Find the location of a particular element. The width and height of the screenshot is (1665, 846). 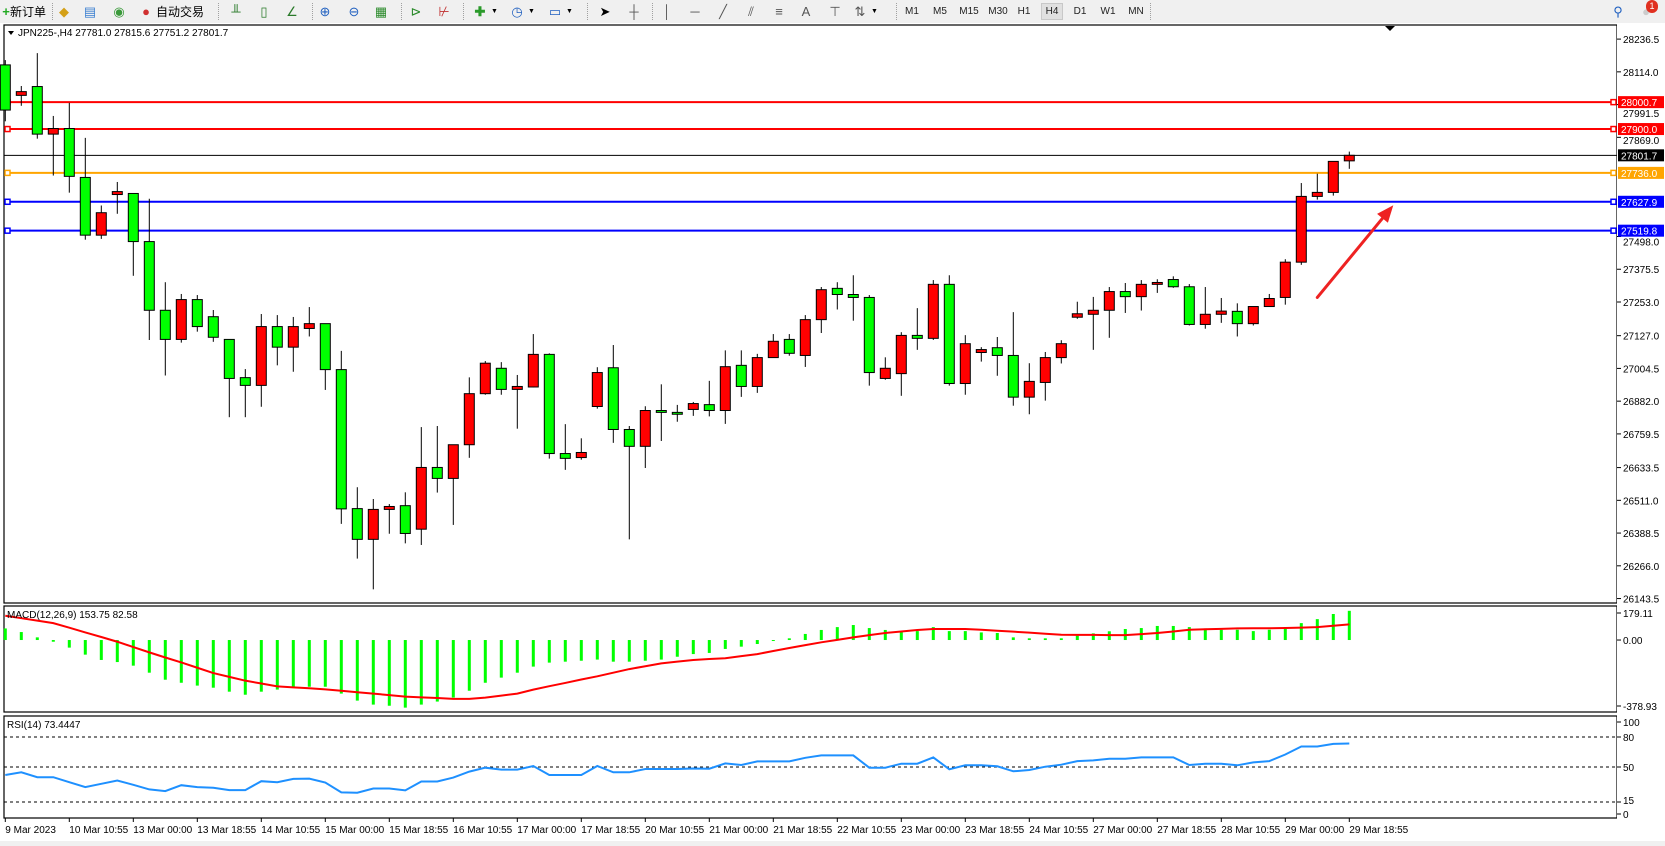

timeframe-d1: D1 is located at coordinates (1080, 11).